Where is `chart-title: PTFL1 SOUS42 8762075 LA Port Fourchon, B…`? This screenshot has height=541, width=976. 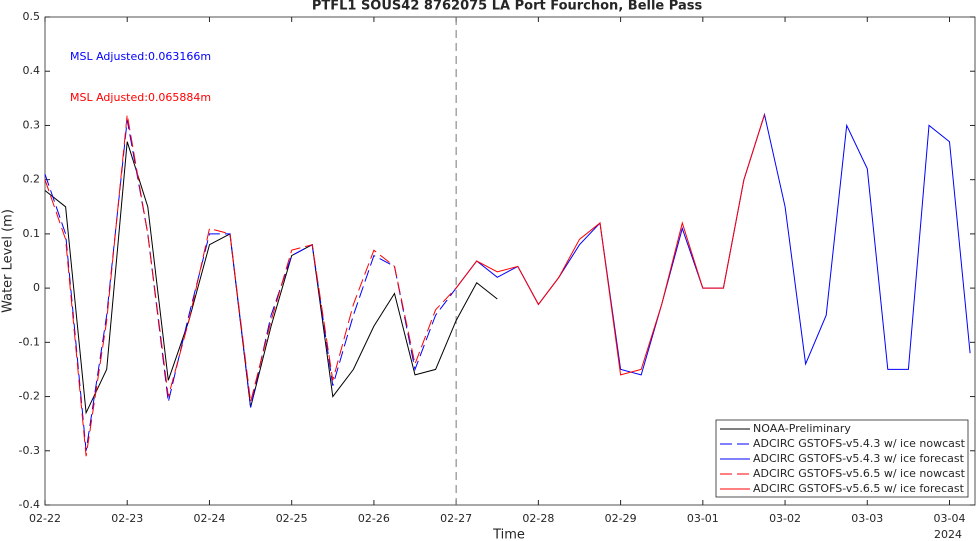 chart-title: PTFL1 SOUS42 8762075 LA Port Fourchon, B… is located at coordinates (507, 7).